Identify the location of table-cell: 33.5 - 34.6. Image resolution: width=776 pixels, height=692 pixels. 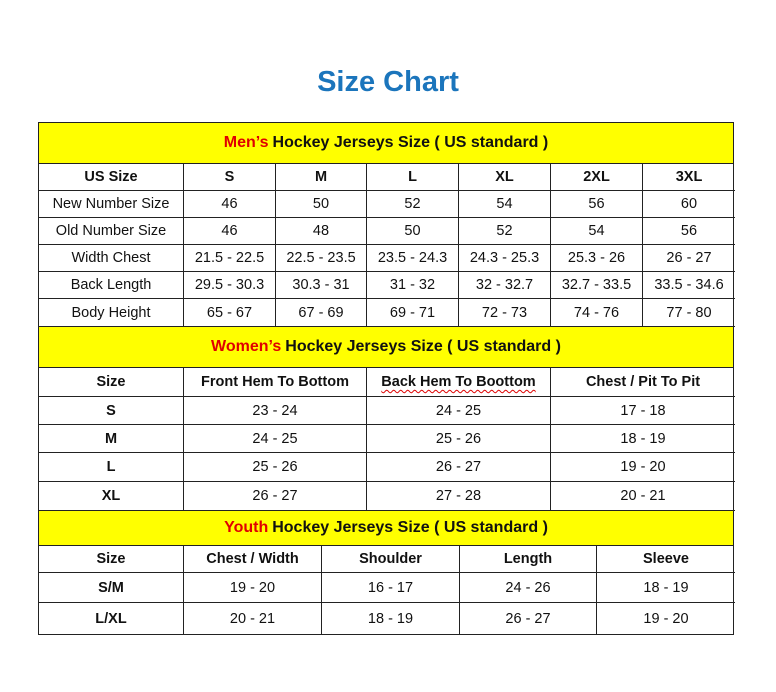
(689, 285).